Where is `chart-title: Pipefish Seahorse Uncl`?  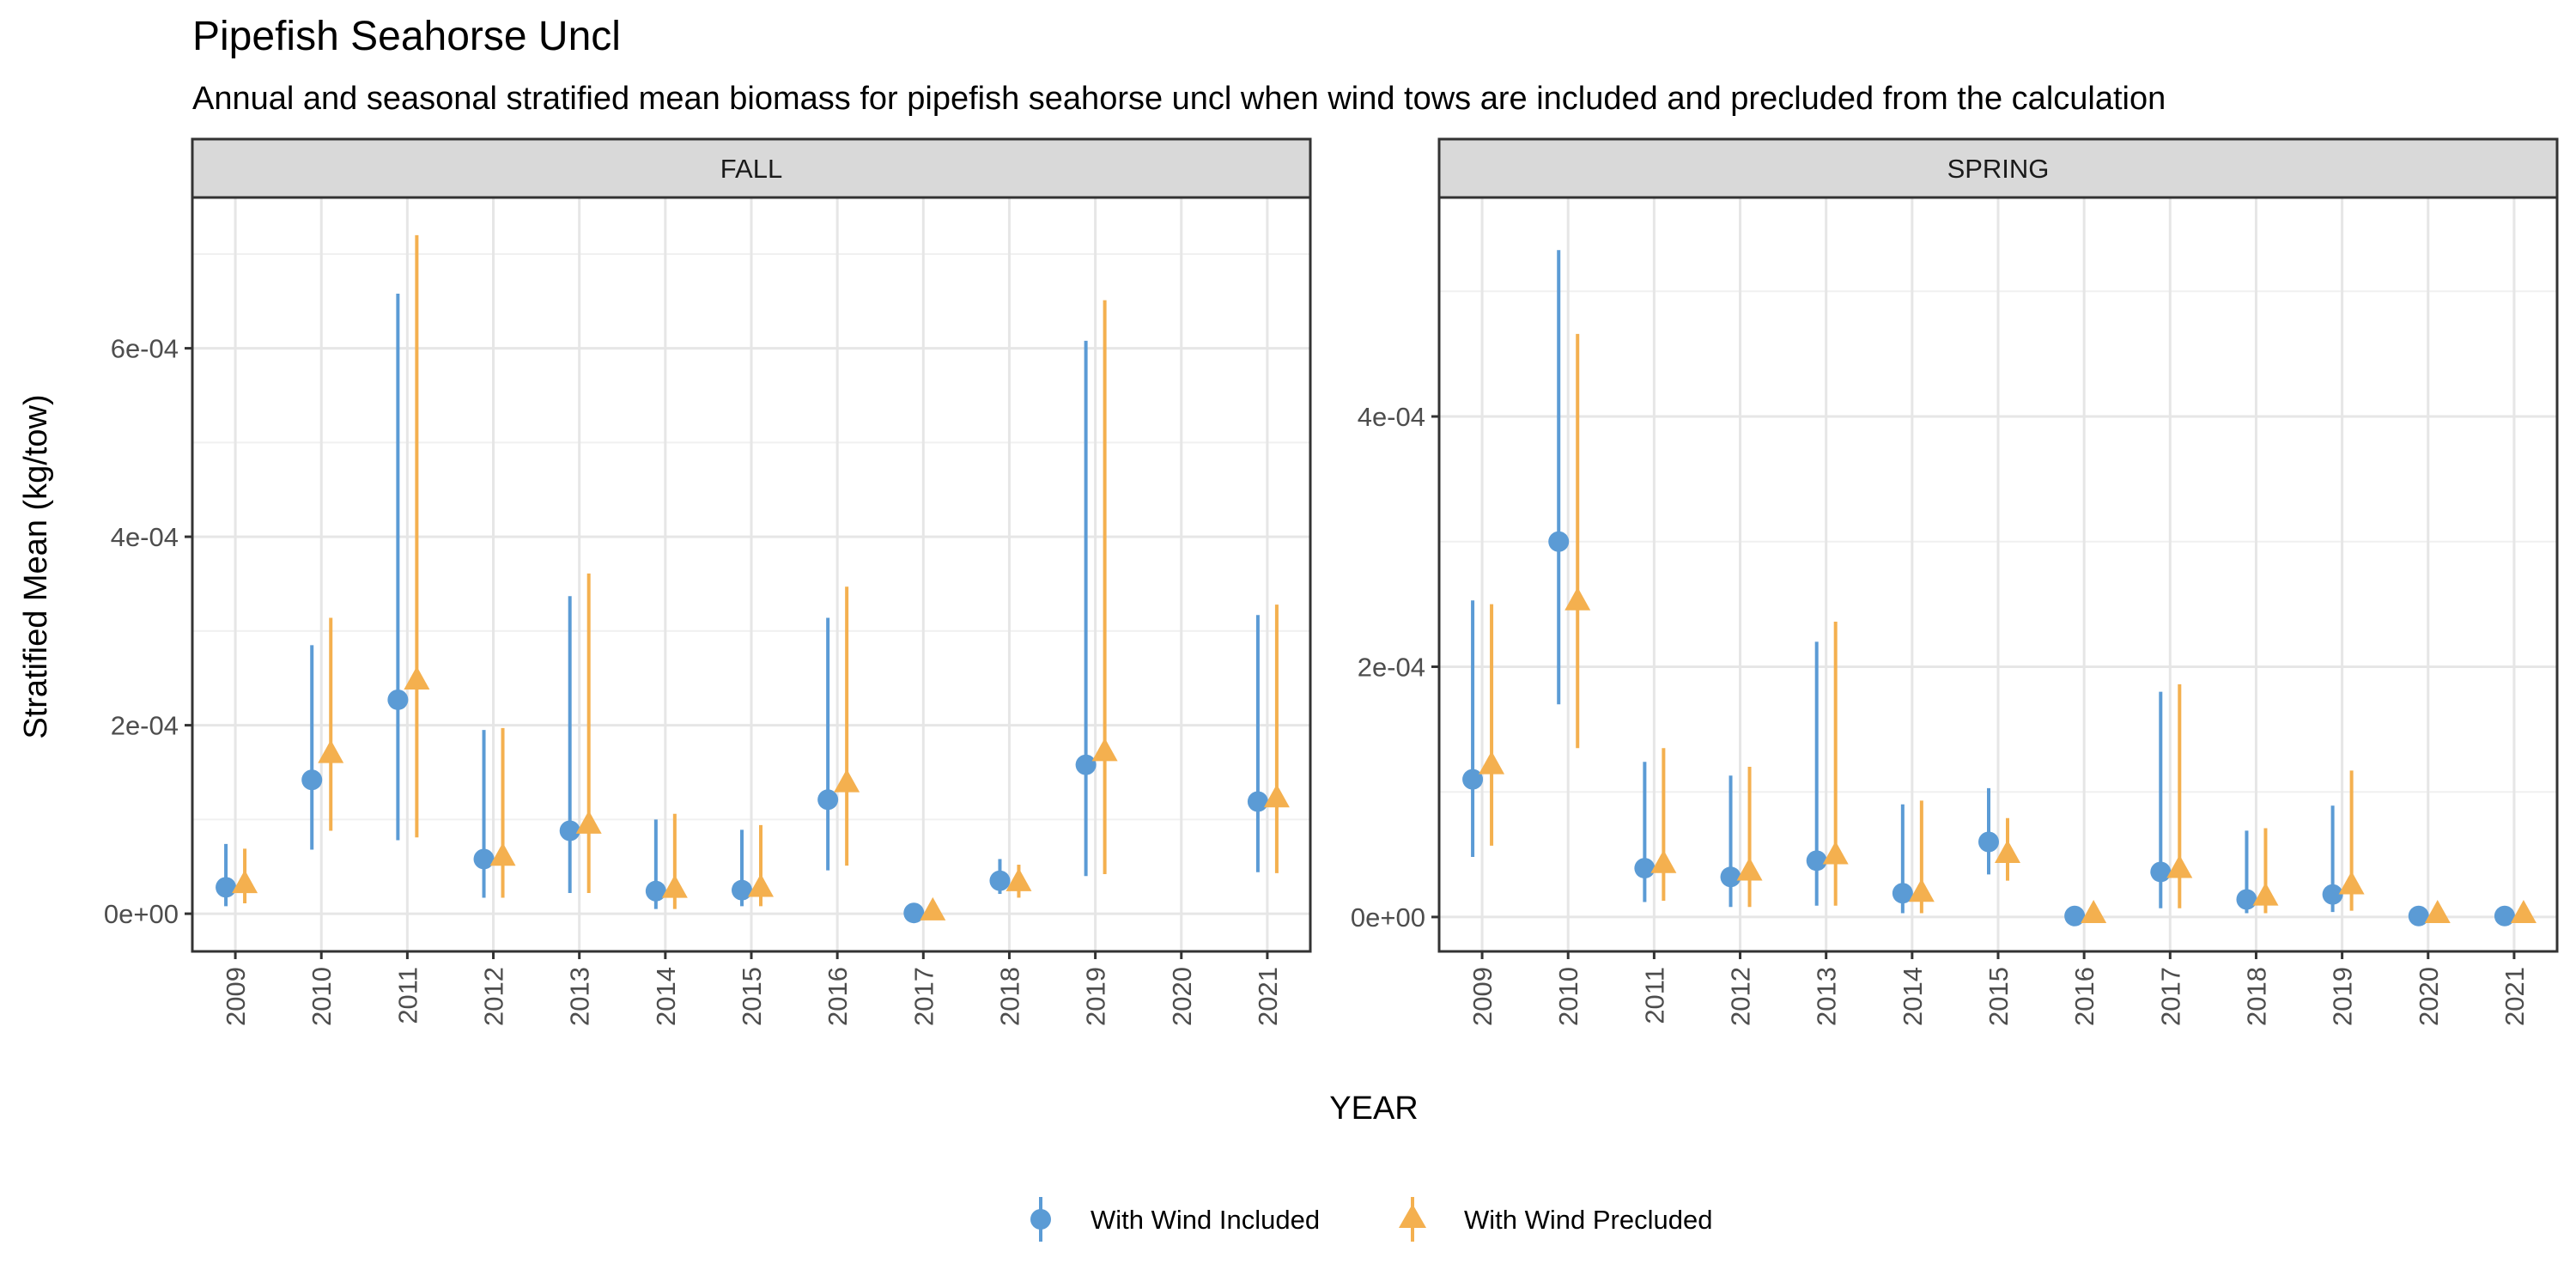
chart-title: Pipefish Seahorse Uncl is located at coordinates (407, 36).